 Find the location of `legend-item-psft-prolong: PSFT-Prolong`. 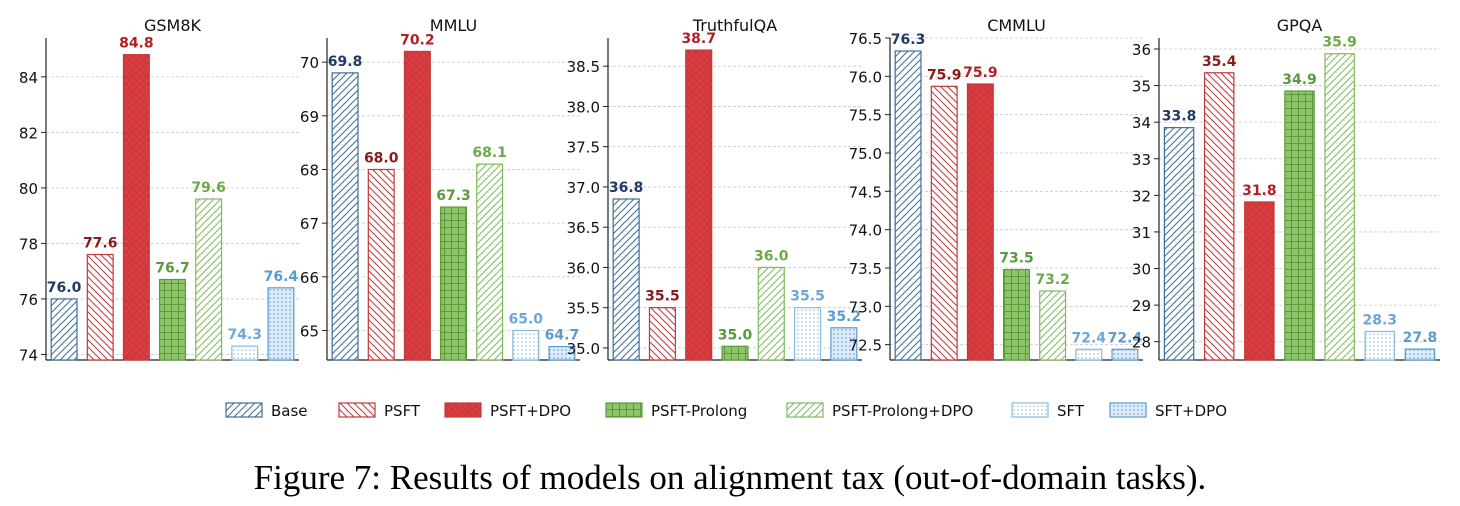

legend-item-psft-prolong: PSFT-Prolong is located at coordinates (676, 411).